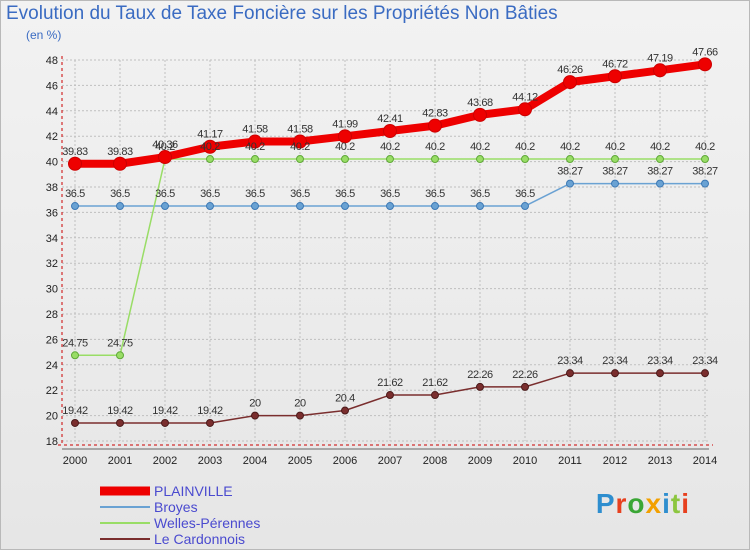 The height and width of the screenshot is (550, 750). Describe the element at coordinates (75, 152) in the screenshot. I see `data-label: 39.83` at that location.